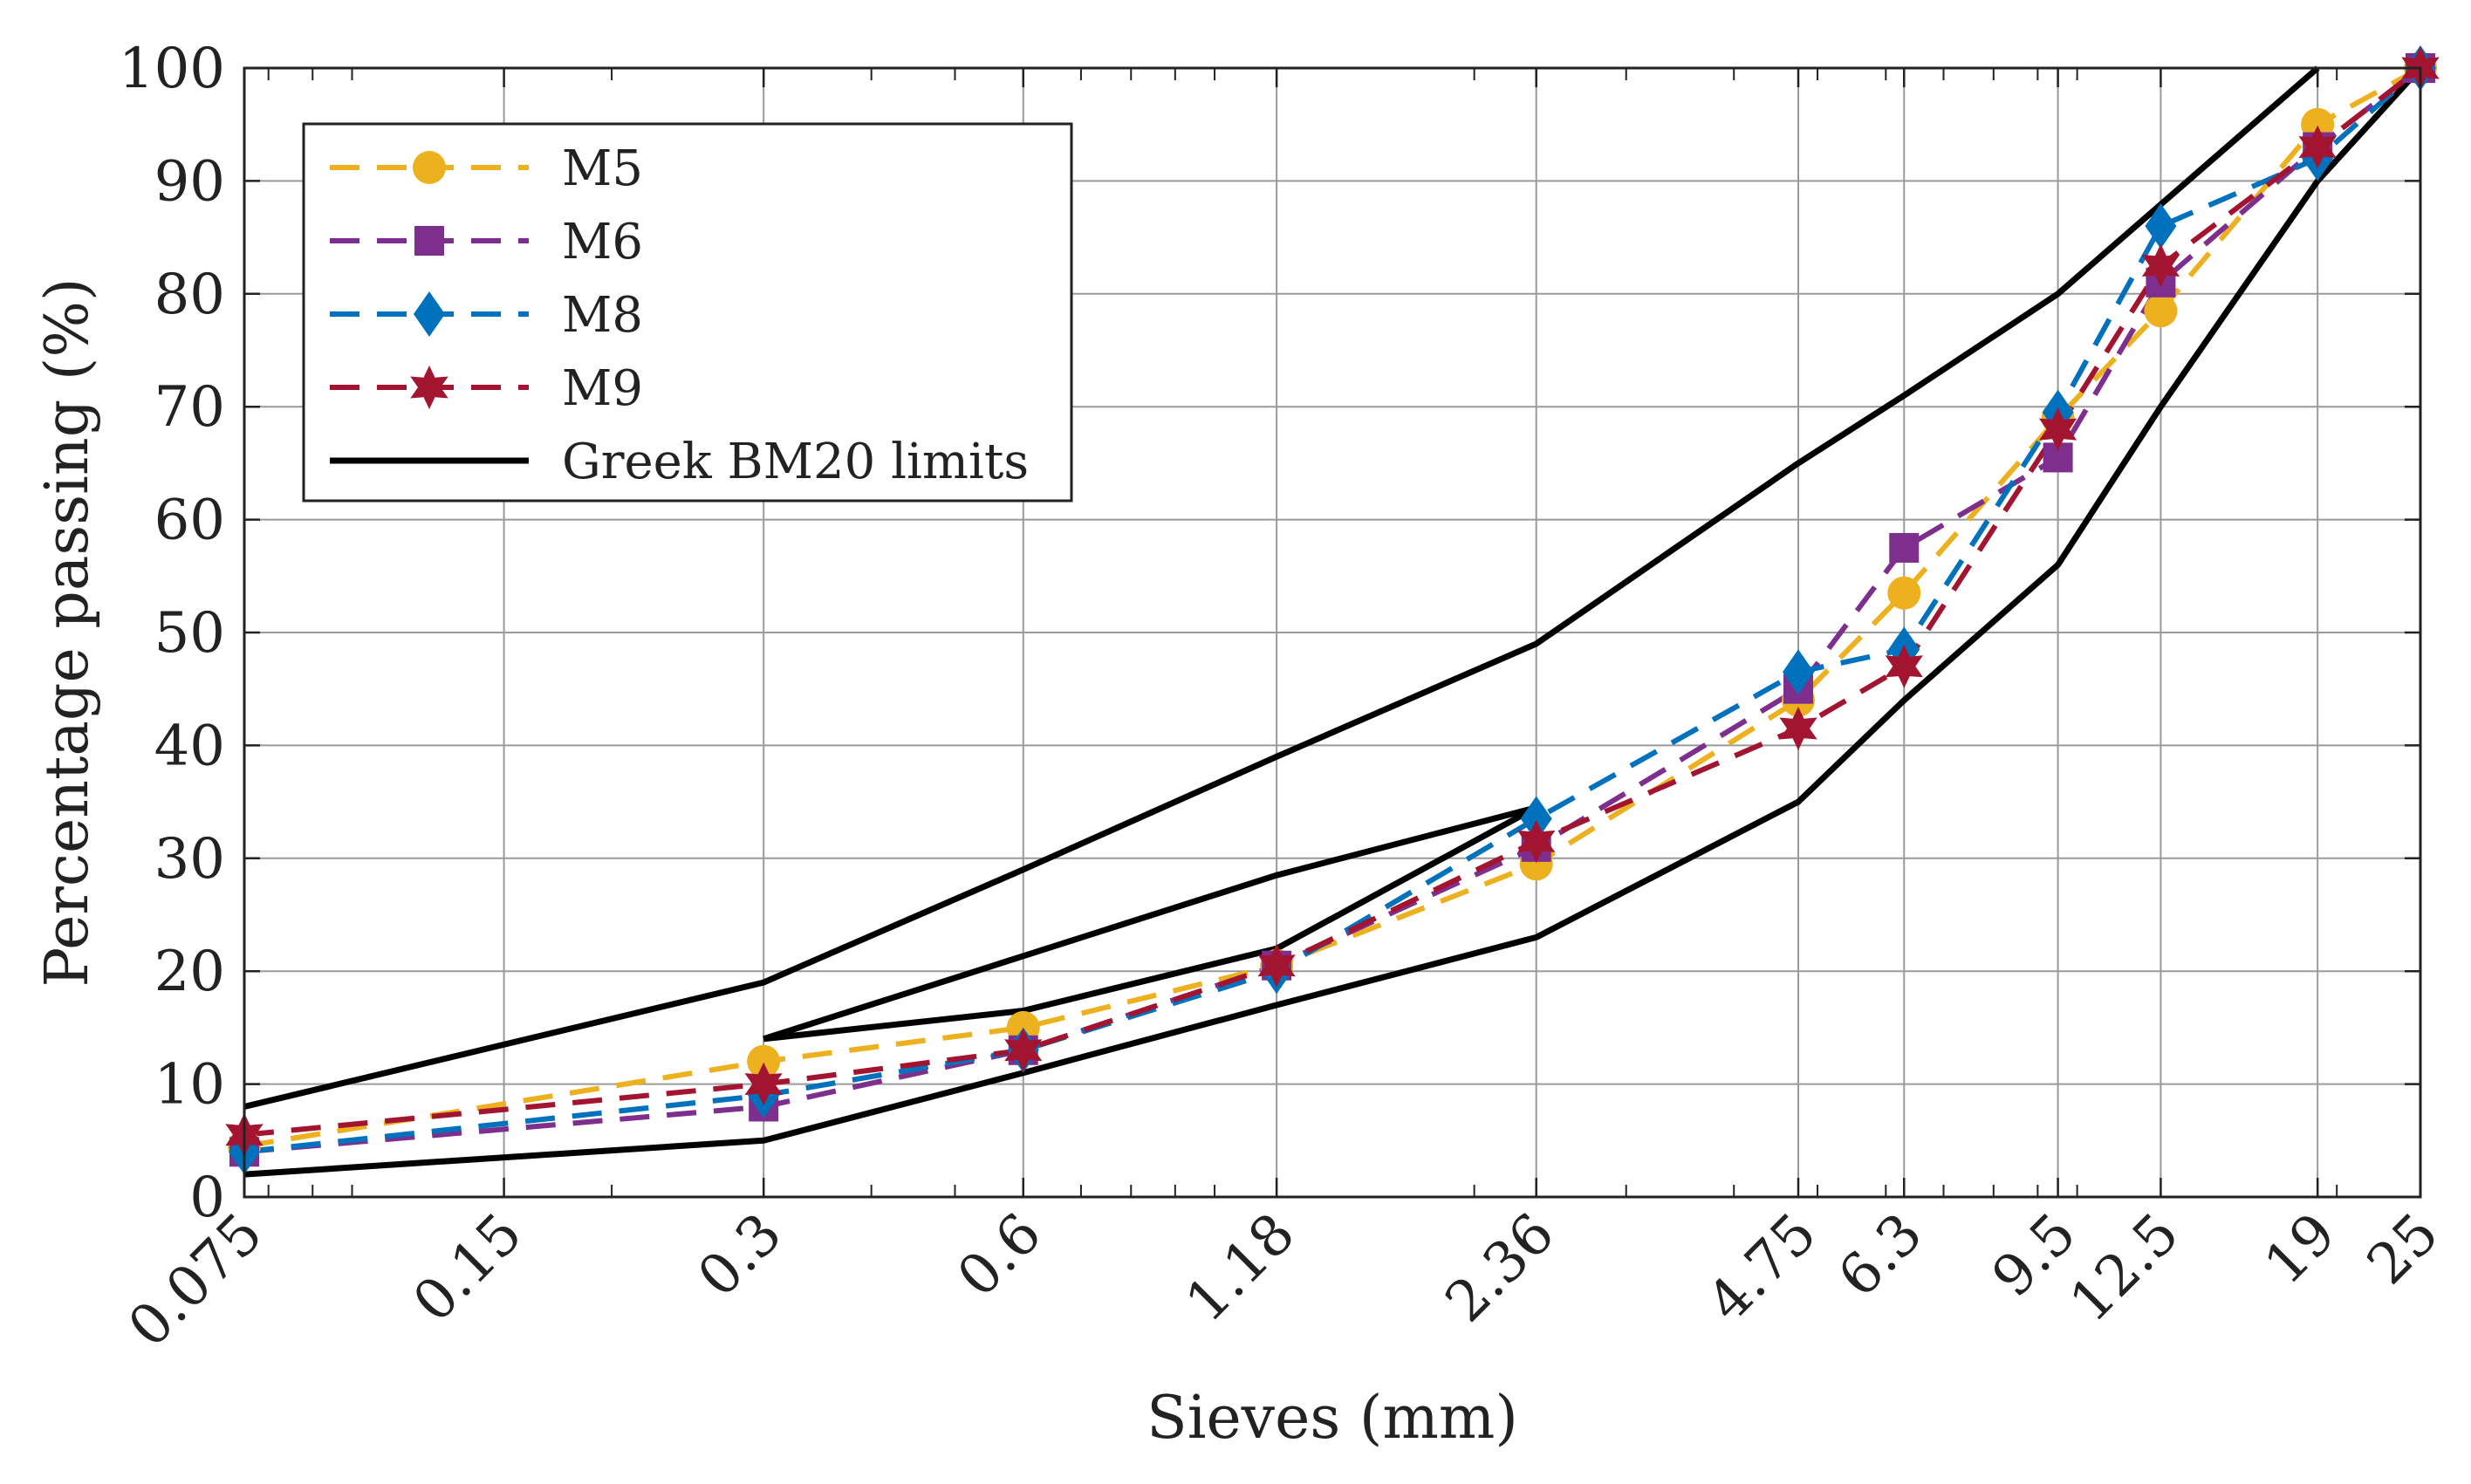 This screenshot has width=2471, height=1484. What do you see at coordinates (603, 168) in the screenshot?
I see `legend-label-m5: M5` at bounding box center [603, 168].